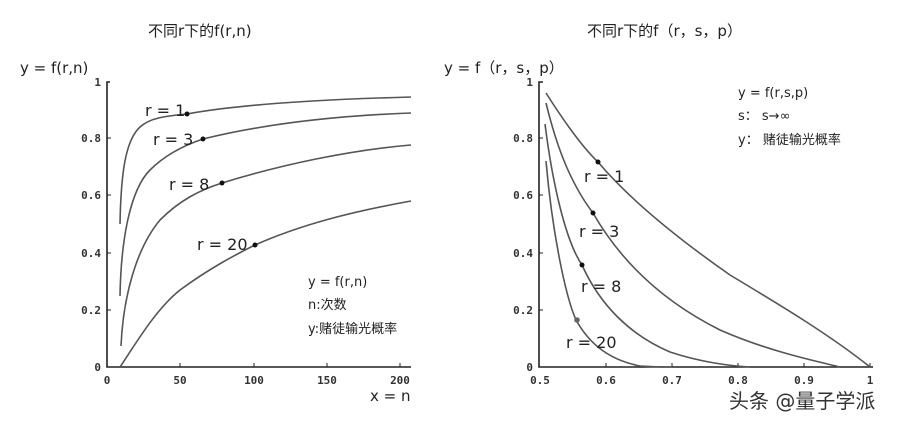 The height and width of the screenshot is (424, 907). Describe the element at coordinates (802, 401) in the screenshot. I see `watermark: 头条 @量子学派` at that location.